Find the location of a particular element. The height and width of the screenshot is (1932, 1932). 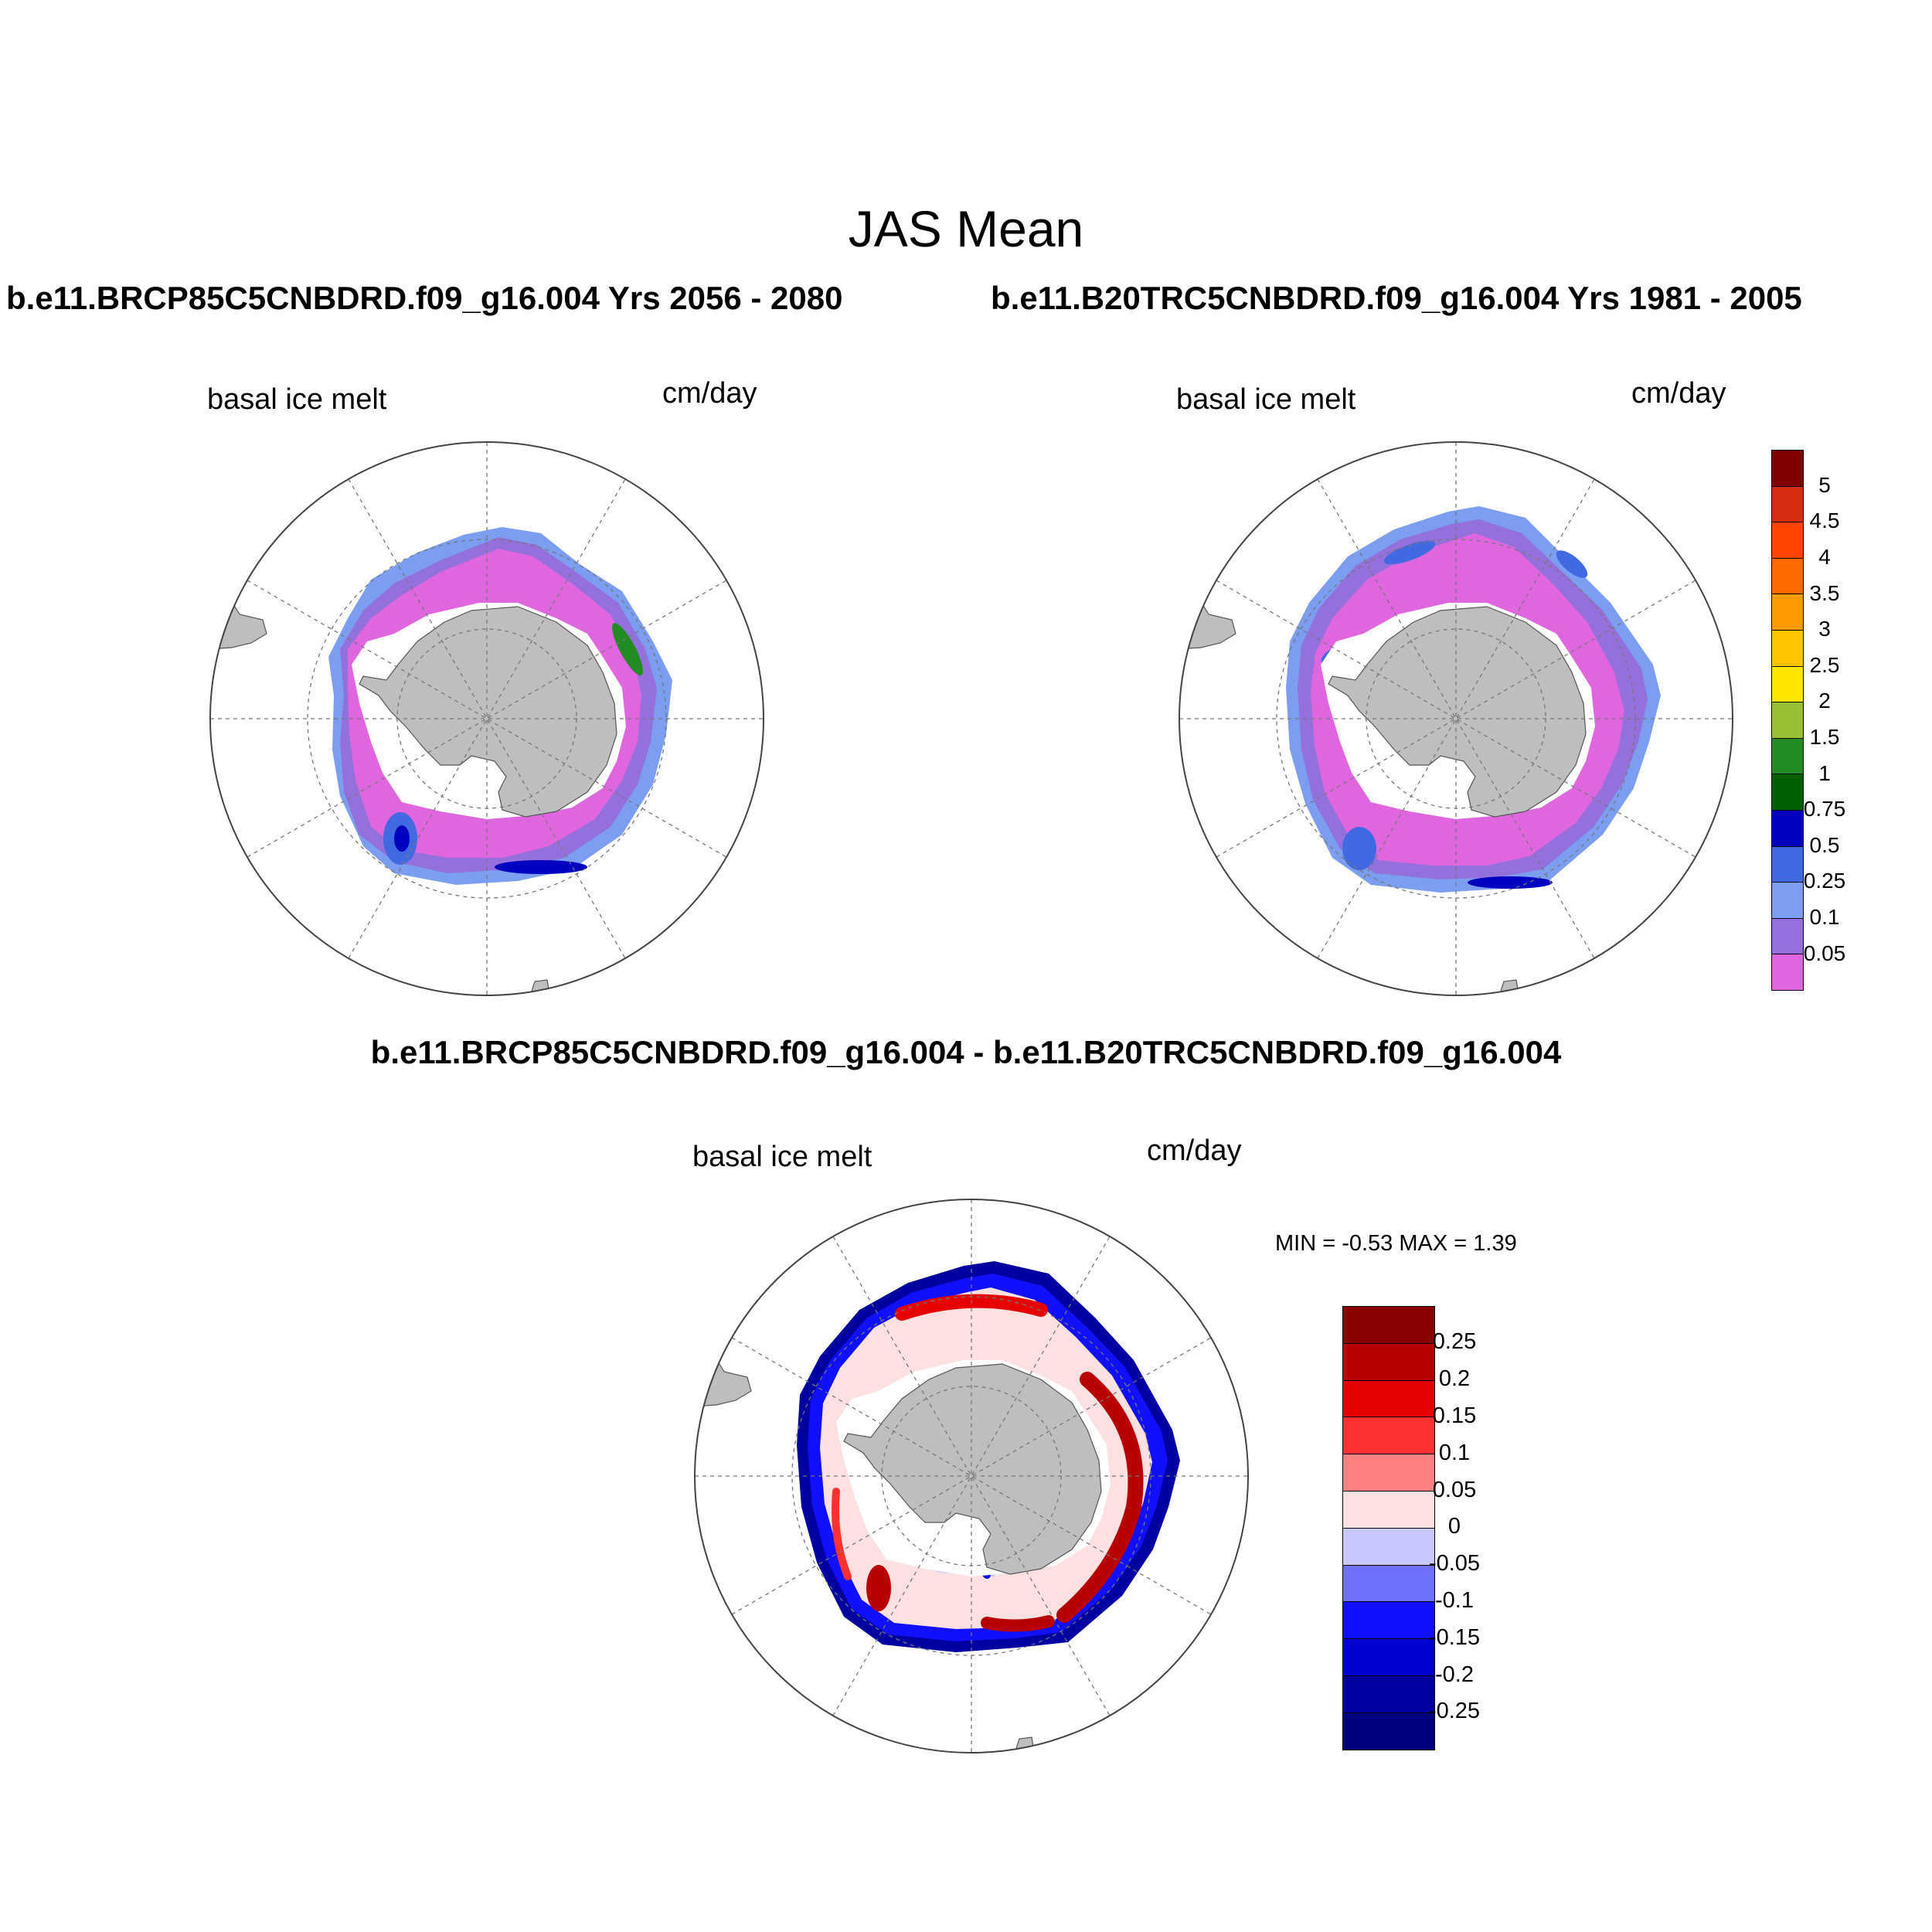

map-panel-rcp85 is located at coordinates (486, 719).